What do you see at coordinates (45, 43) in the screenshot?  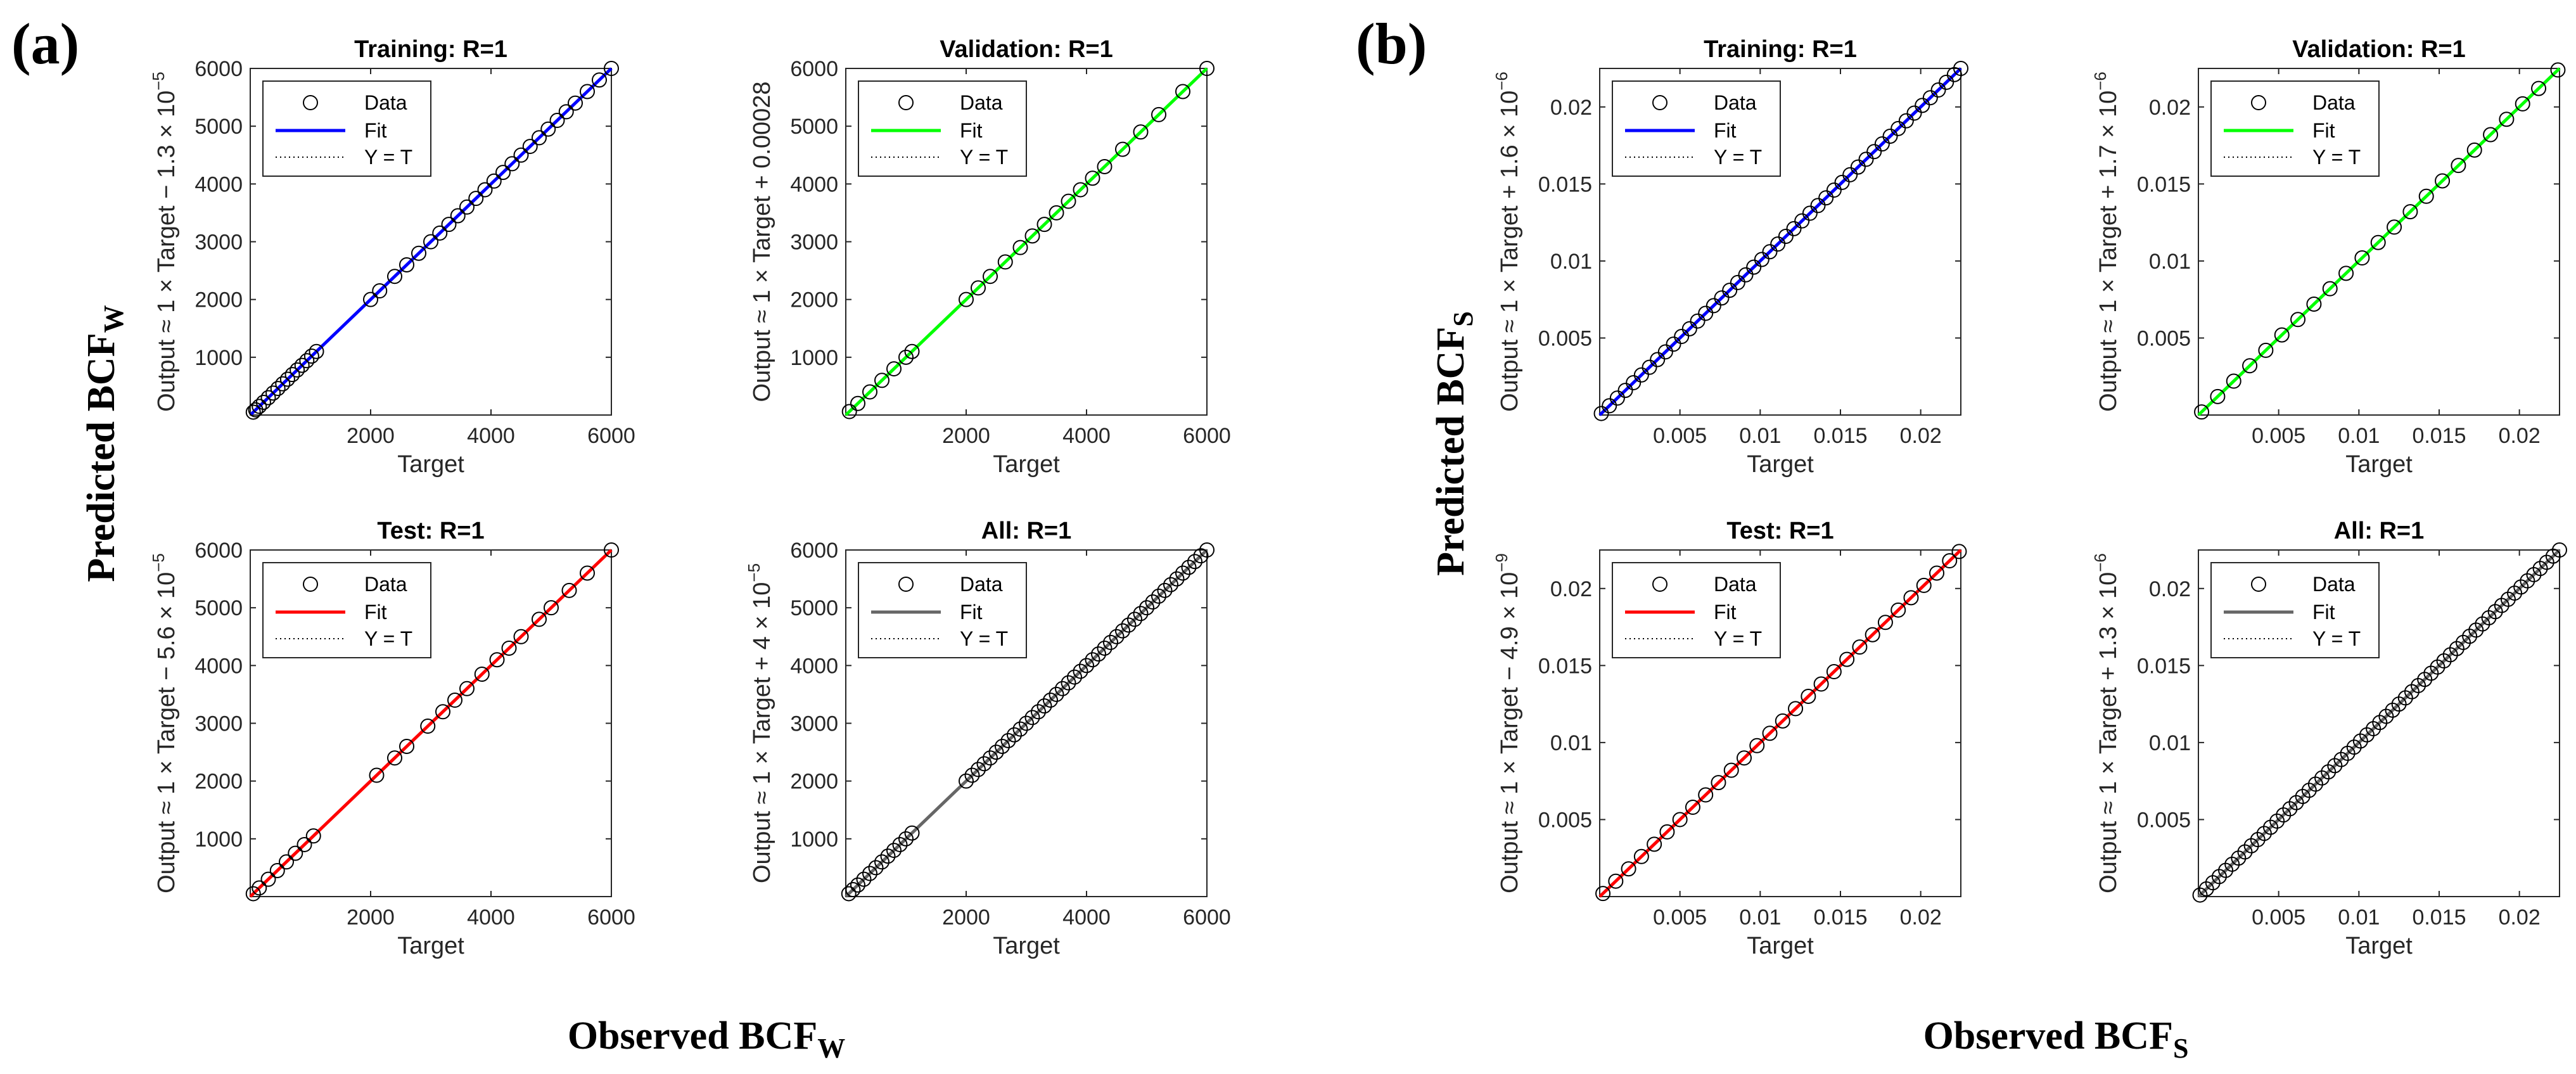 I see `panel-label-a: (a)` at bounding box center [45, 43].